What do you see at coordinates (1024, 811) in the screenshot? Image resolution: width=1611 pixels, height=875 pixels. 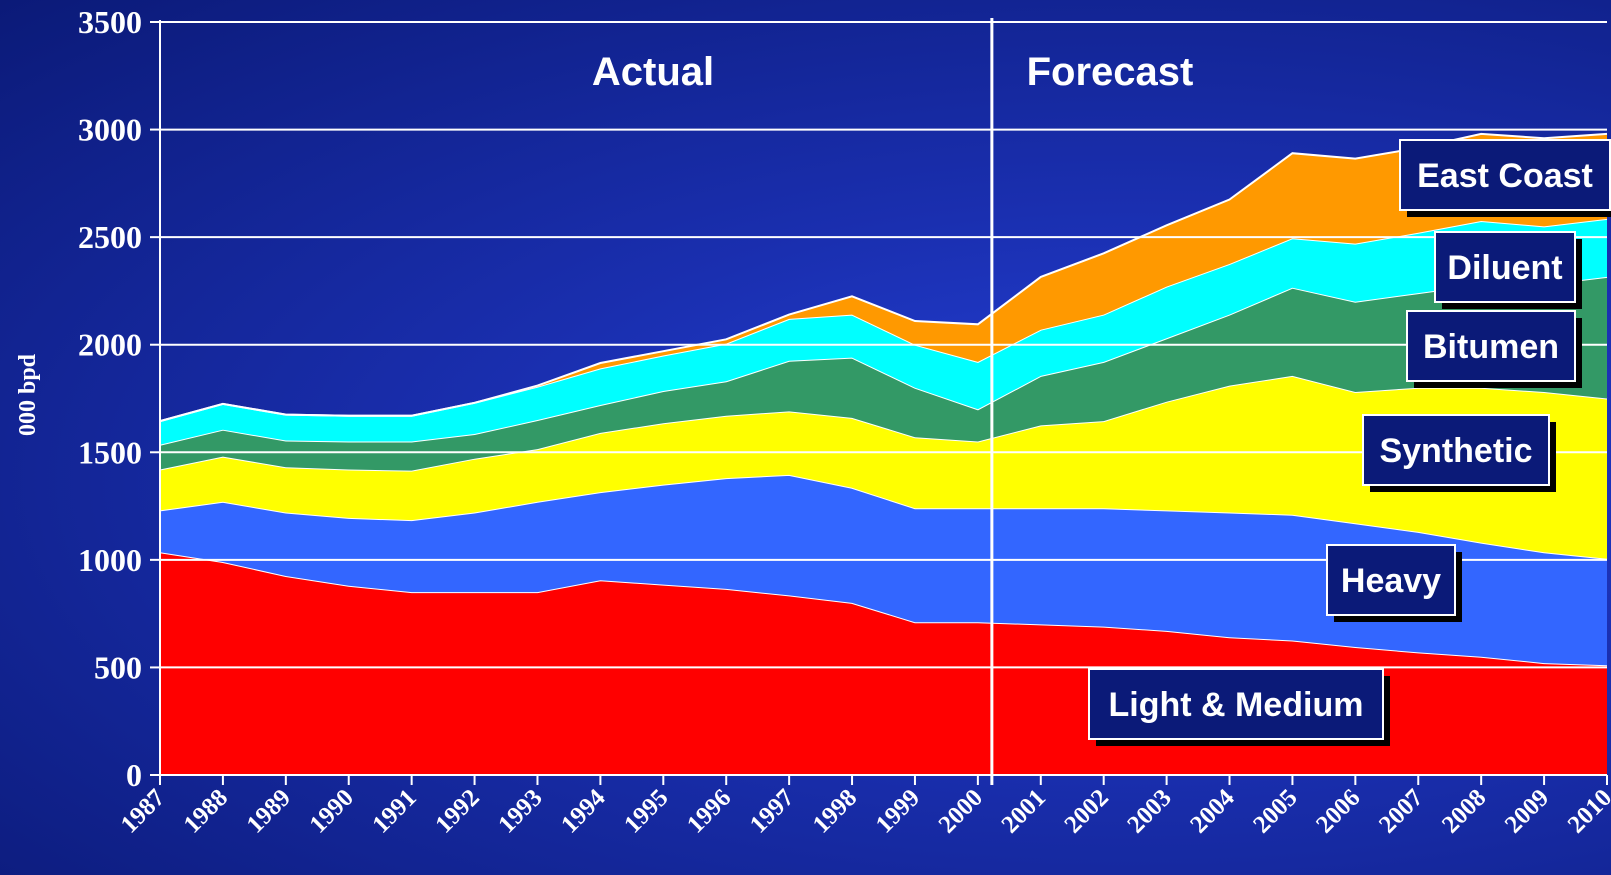 I see `x-tick-label: 2001` at bounding box center [1024, 811].